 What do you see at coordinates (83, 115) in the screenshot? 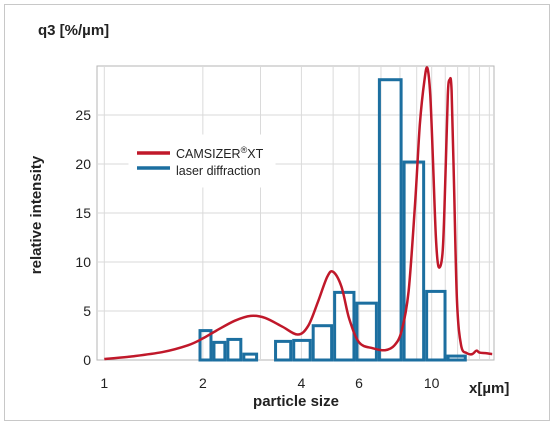
I see `y-tick-label: 25` at bounding box center [83, 115].